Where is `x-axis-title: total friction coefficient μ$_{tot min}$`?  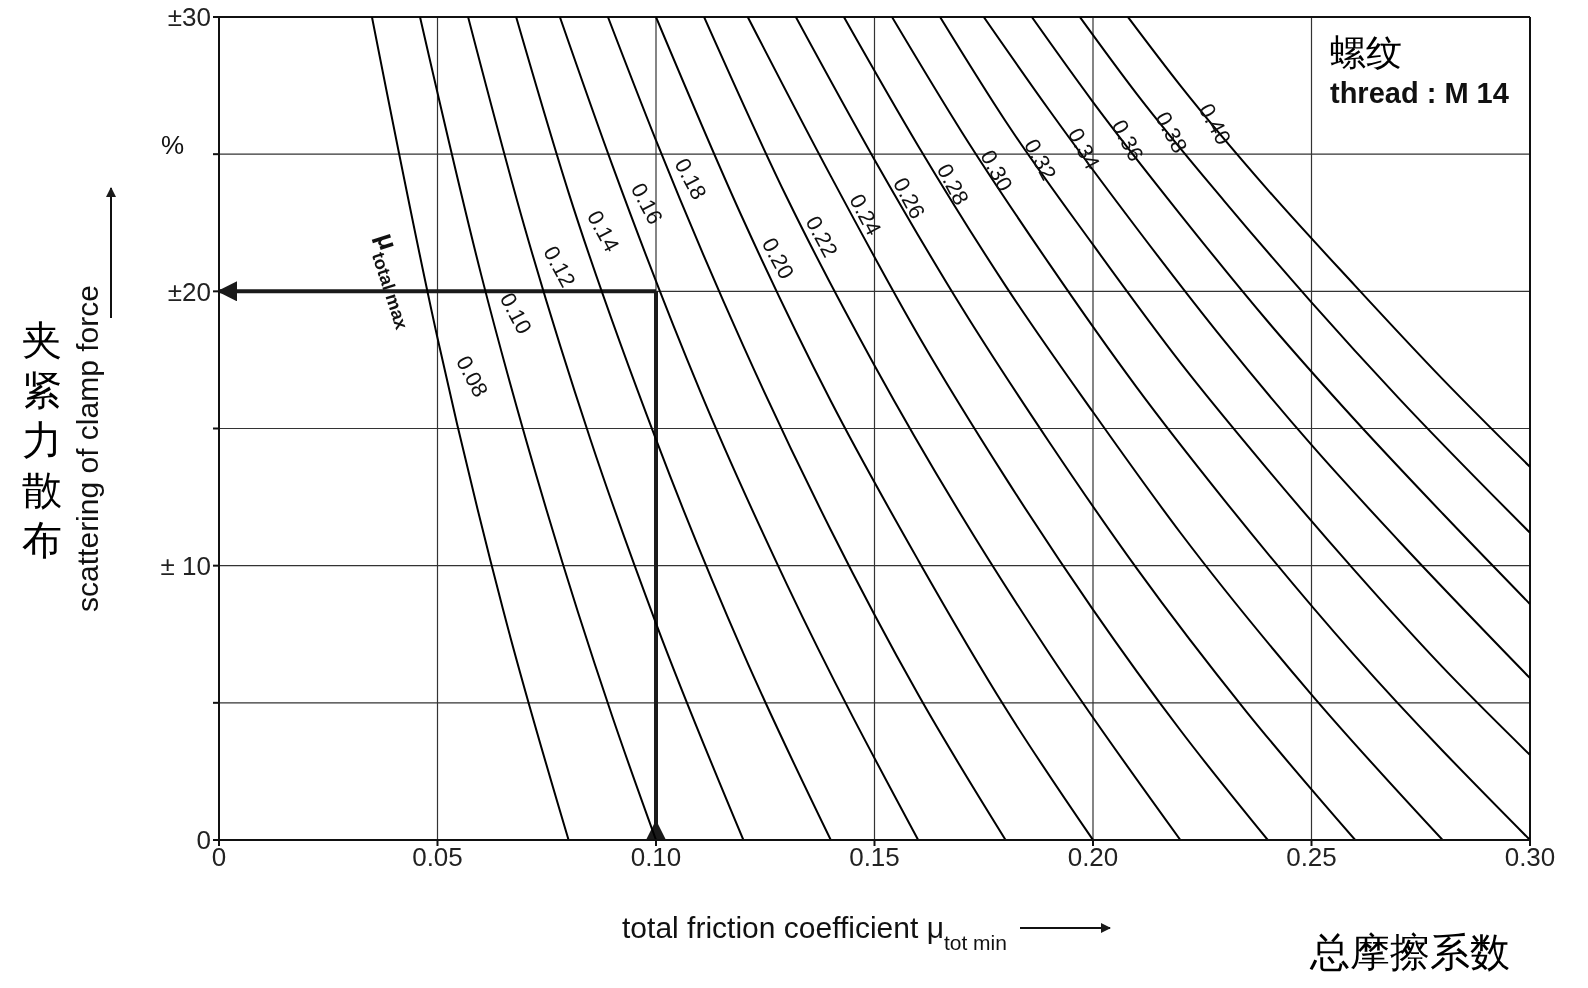
x-axis-title: total friction coefficient μ$_{tot min}$ is located at coordinates (814, 932).